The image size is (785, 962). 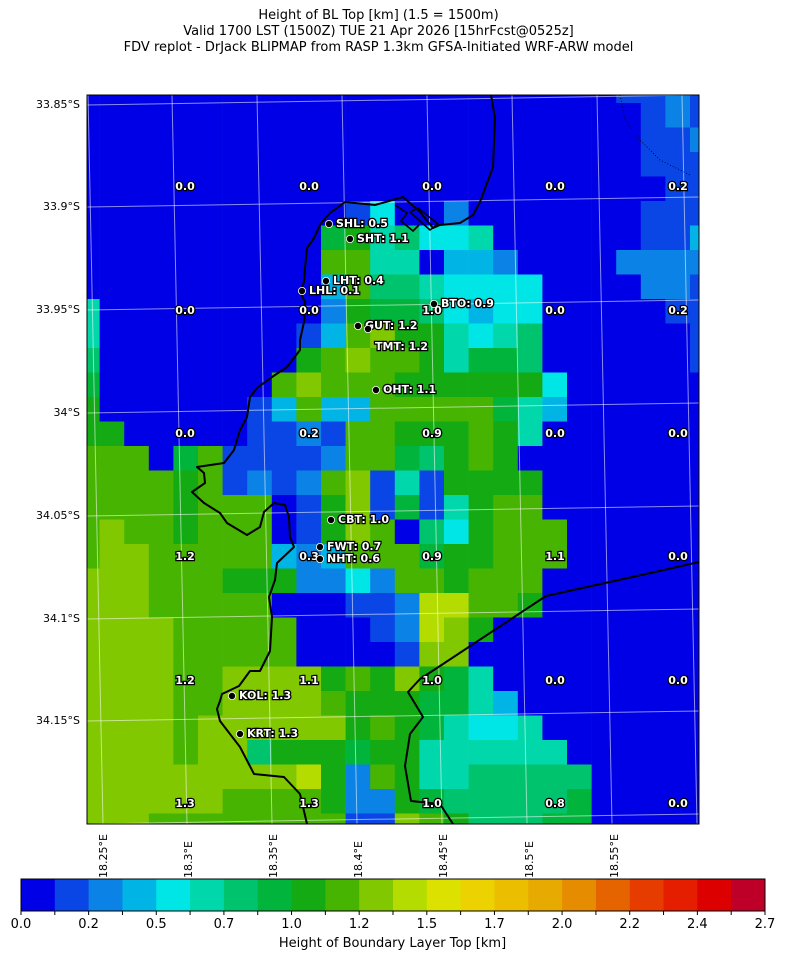 I want to click on station-label: CBT: 1.0, so click(x=363, y=519).